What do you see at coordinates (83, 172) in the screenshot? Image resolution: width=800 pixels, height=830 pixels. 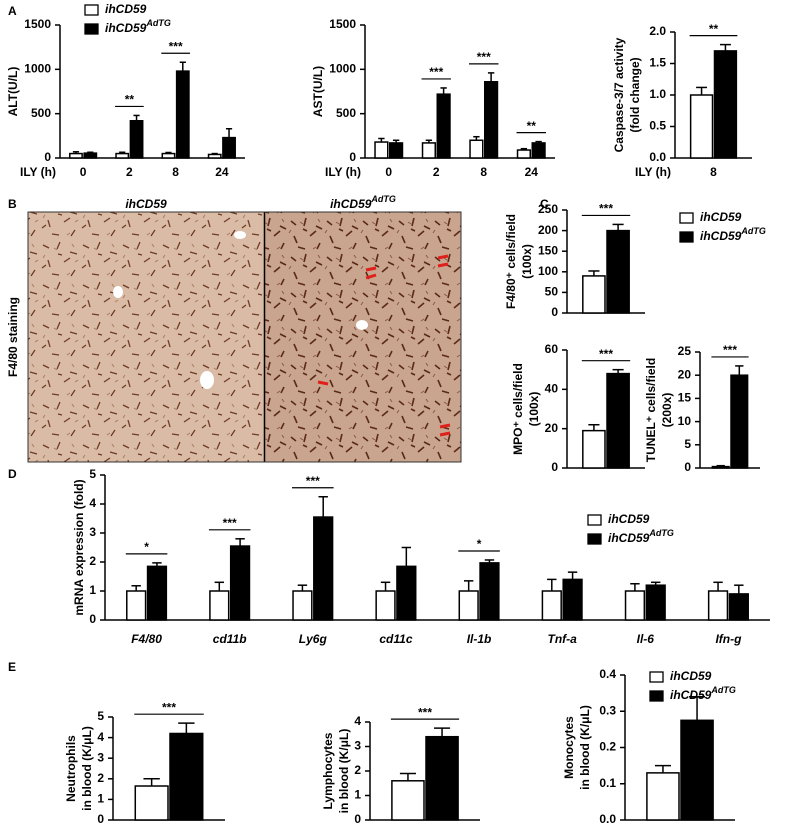 I see `x-tick-label: 0` at bounding box center [83, 172].